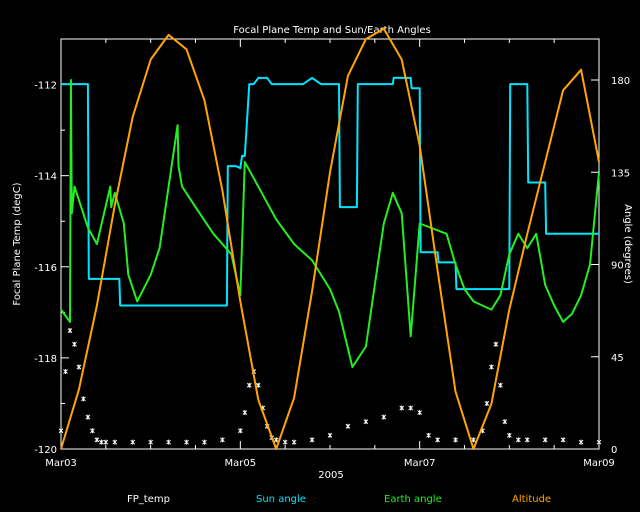 The width and height of the screenshot is (640, 512). What do you see at coordinates (17, 243) in the screenshot?
I see `left-axis-label: Focal Plane Temp (degC)` at bounding box center [17, 243].